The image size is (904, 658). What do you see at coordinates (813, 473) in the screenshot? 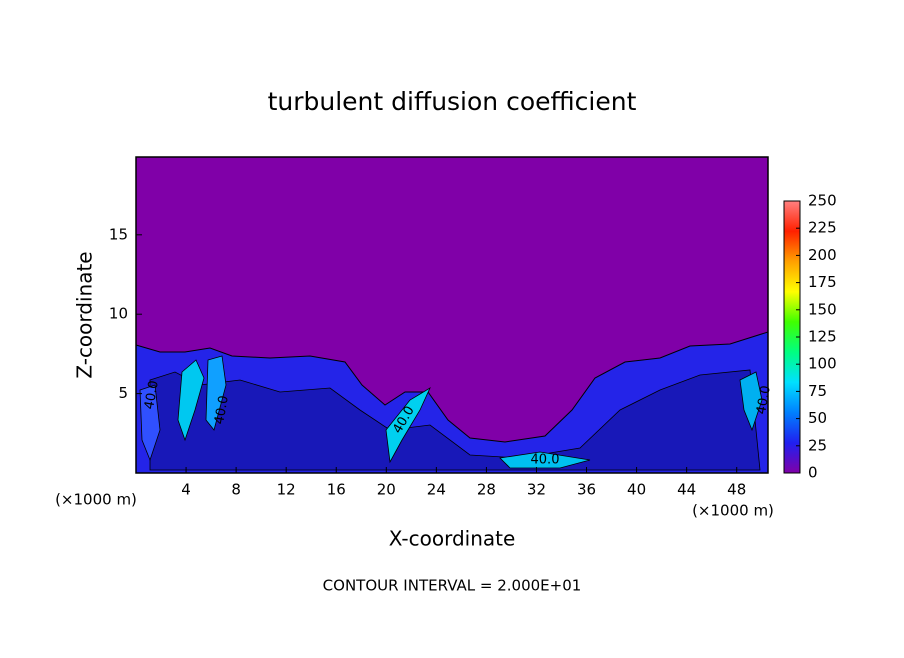
I see `colorbar-tick-label: 0` at bounding box center [813, 473].